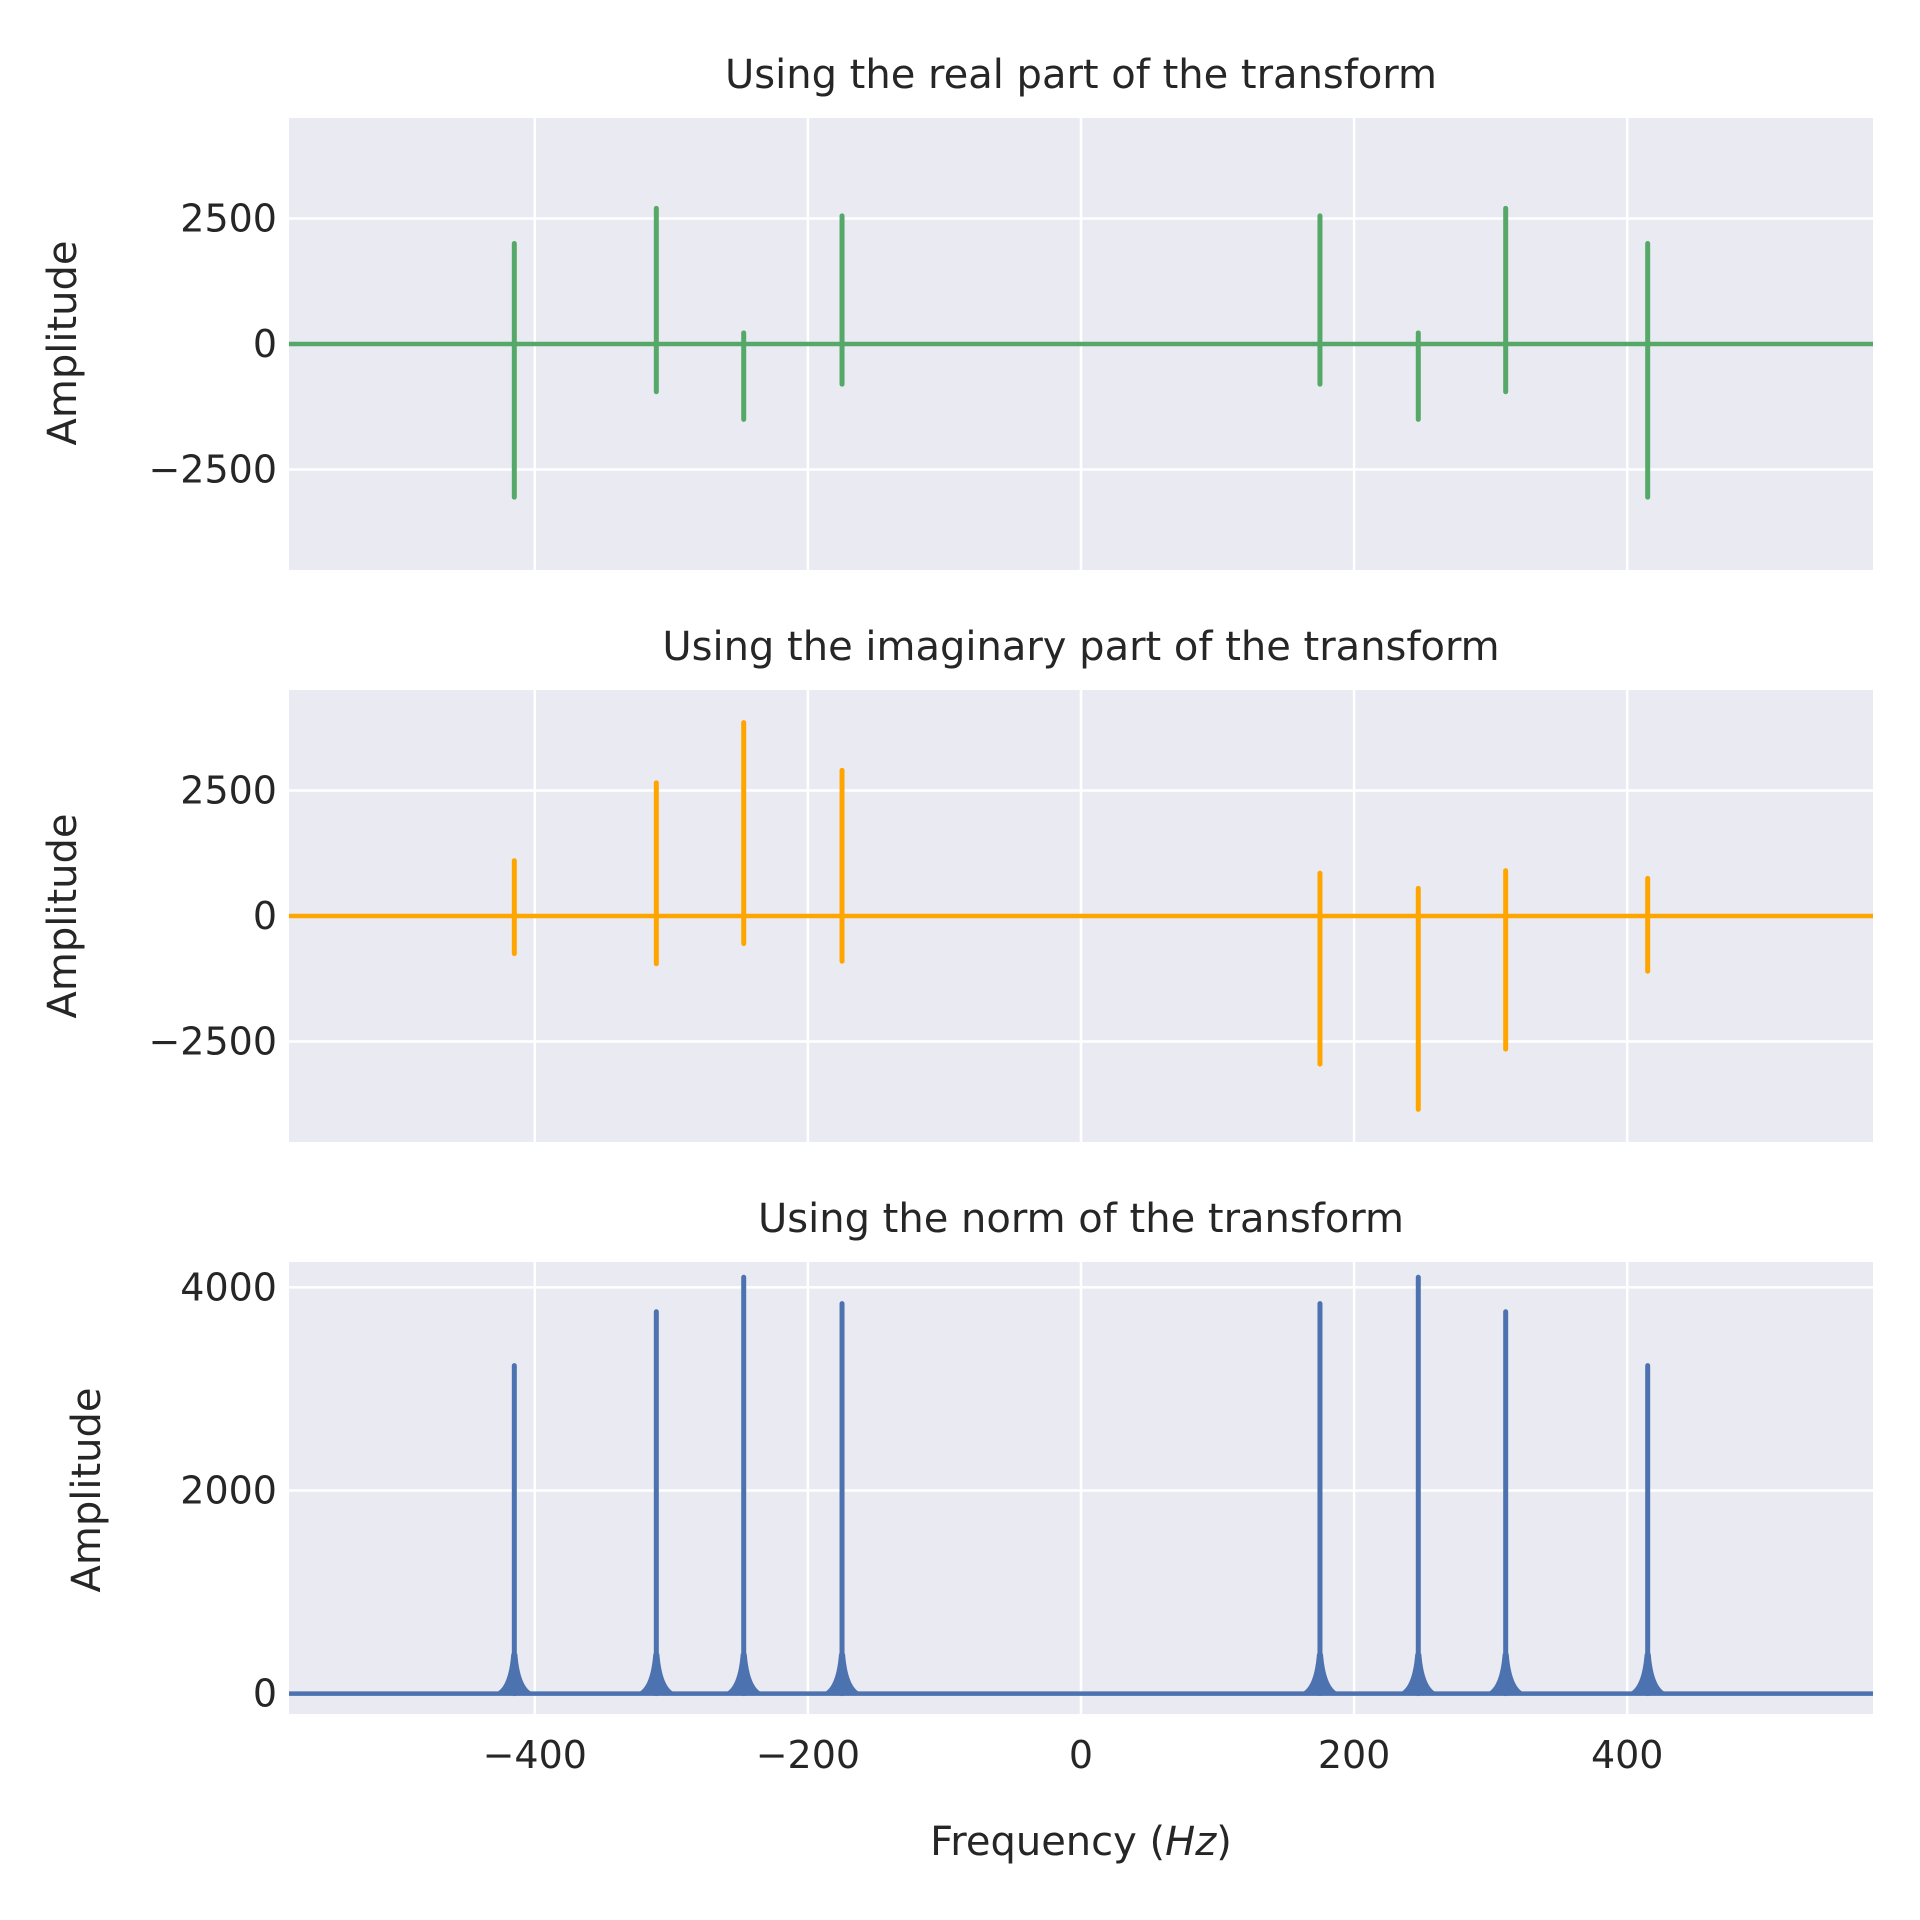 The height and width of the screenshot is (1920, 1920). I want to click on x-axis-label: Frequency (Hz), so click(1081, 1842).